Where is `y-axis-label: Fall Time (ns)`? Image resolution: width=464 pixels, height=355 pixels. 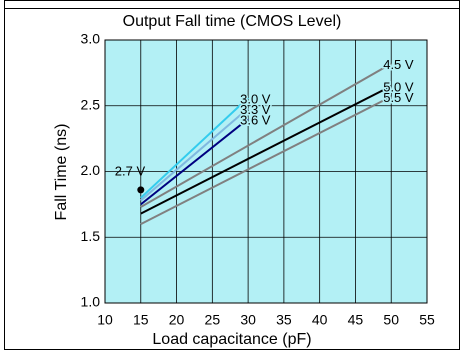
y-axis-label: Fall Time (ns) is located at coordinates (61, 172).